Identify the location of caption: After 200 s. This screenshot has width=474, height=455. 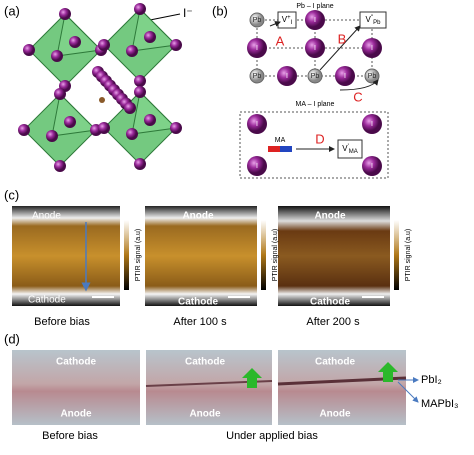
(333, 322).